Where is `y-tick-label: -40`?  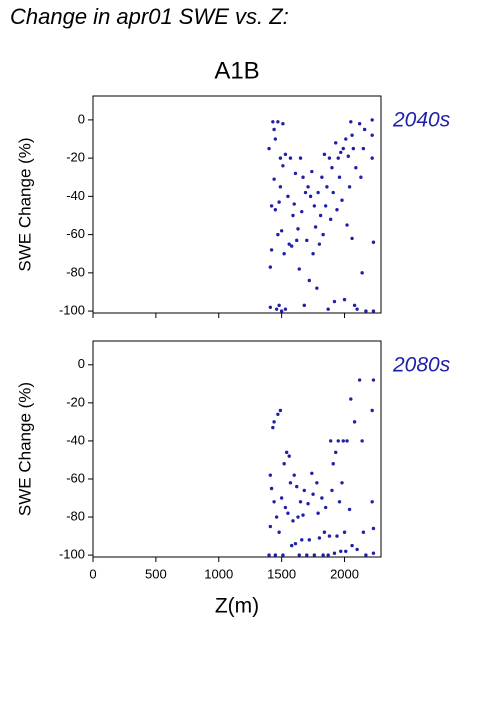
y-tick-label: -40 is located at coordinates (75, 439).